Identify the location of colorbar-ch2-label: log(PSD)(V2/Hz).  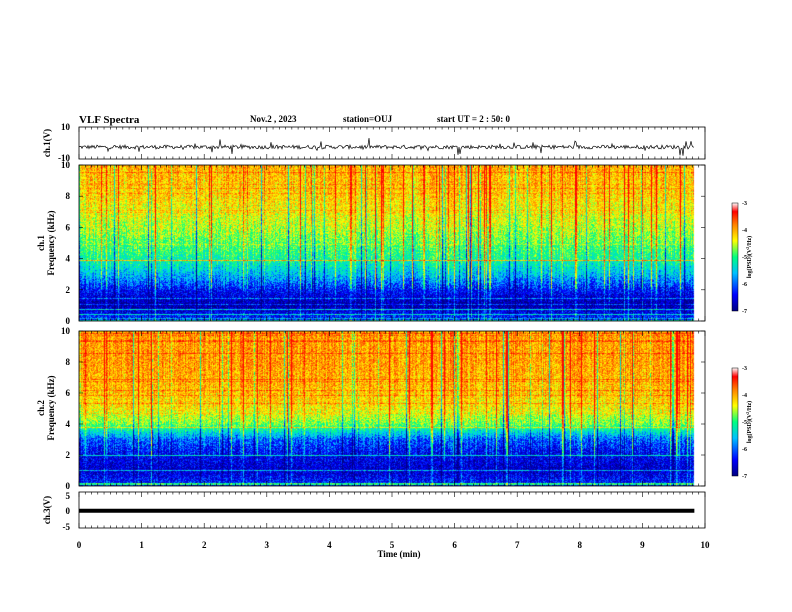
(749, 422).